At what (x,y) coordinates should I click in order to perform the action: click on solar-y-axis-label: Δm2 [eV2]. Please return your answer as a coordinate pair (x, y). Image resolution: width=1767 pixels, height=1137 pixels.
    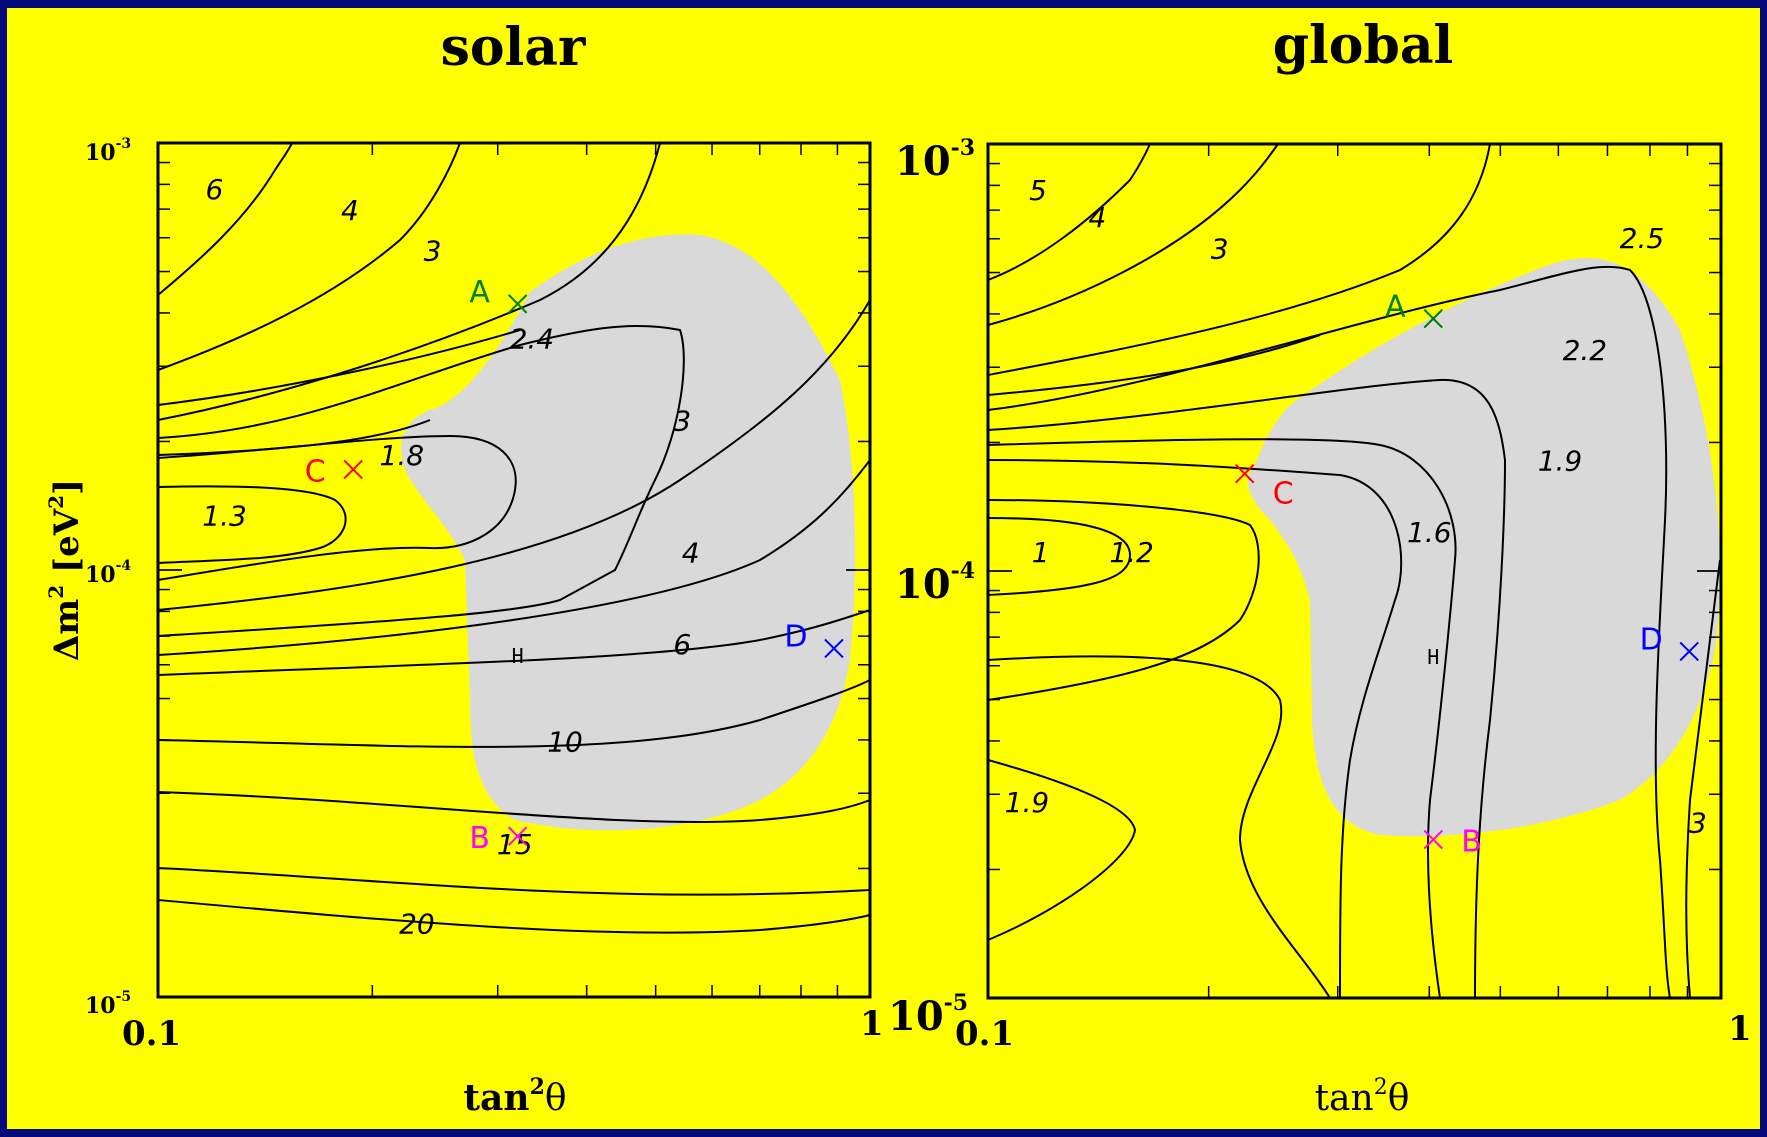
    Looking at the image, I should click on (65, 570).